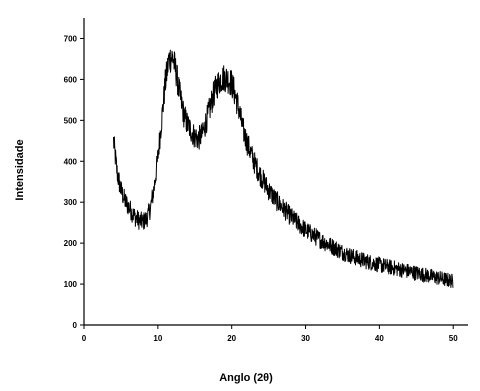 This screenshot has width=480, height=391. Describe the element at coordinates (231, 338) in the screenshot. I see `x-tick-label: 20` at that location.